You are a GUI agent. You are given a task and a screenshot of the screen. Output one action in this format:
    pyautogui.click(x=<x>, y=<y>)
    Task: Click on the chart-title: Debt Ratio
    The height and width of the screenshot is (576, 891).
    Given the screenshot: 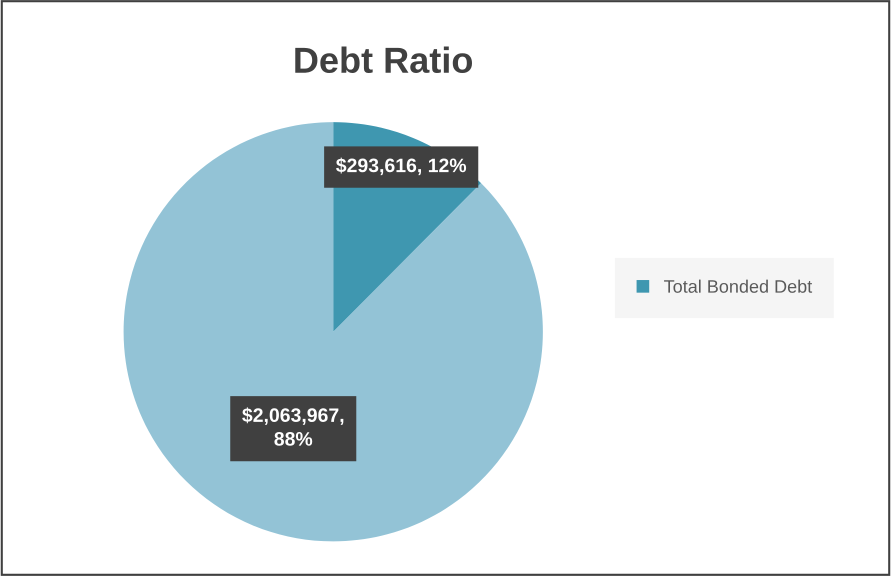 What is the action you would take?
    pyautogui.click(x=383, y=60)
    